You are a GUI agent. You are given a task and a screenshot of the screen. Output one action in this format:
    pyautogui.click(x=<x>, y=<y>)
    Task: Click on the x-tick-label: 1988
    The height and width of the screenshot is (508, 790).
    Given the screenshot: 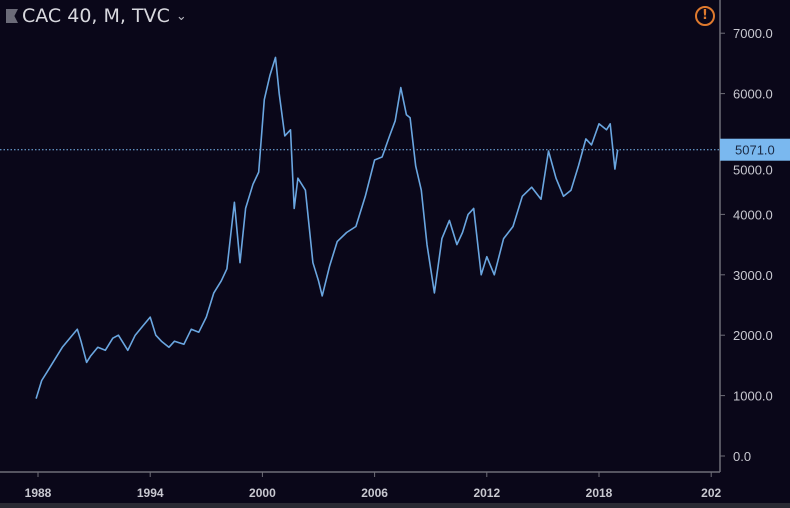 What is the action you would take?
    pyautogui.click(x=38, y=493)
    